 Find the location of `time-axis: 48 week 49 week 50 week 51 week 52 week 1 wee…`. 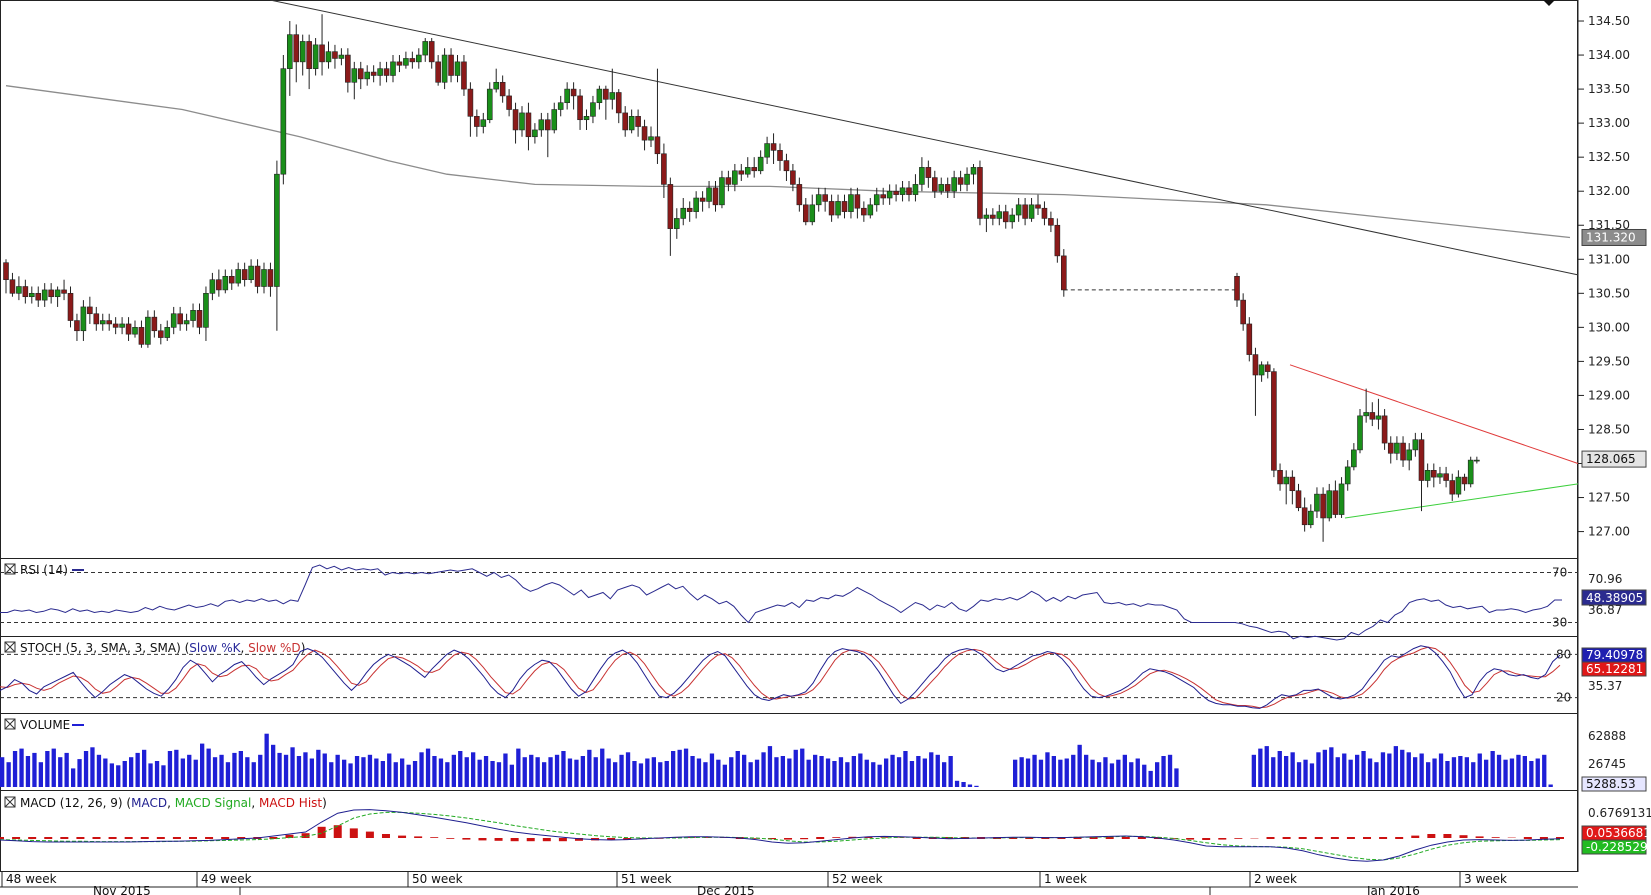

time-axis: 48 week 49 week 50 week 51 week 52 week 1 wee… is located at coordinates (789, 883).